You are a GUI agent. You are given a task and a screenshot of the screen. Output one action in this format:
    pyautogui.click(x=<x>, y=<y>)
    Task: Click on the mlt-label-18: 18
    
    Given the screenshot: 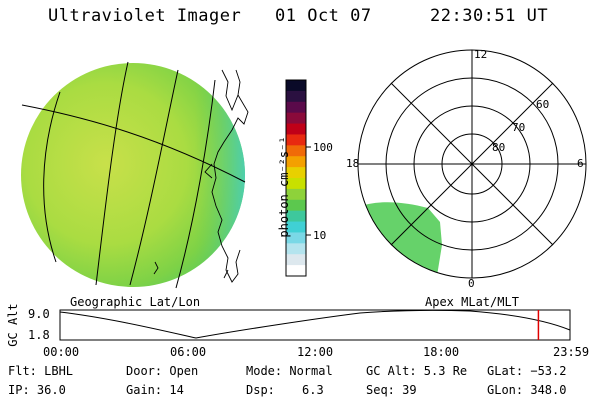 What is the action you would take?
    pyautogui.click(x=353, y=163)
    